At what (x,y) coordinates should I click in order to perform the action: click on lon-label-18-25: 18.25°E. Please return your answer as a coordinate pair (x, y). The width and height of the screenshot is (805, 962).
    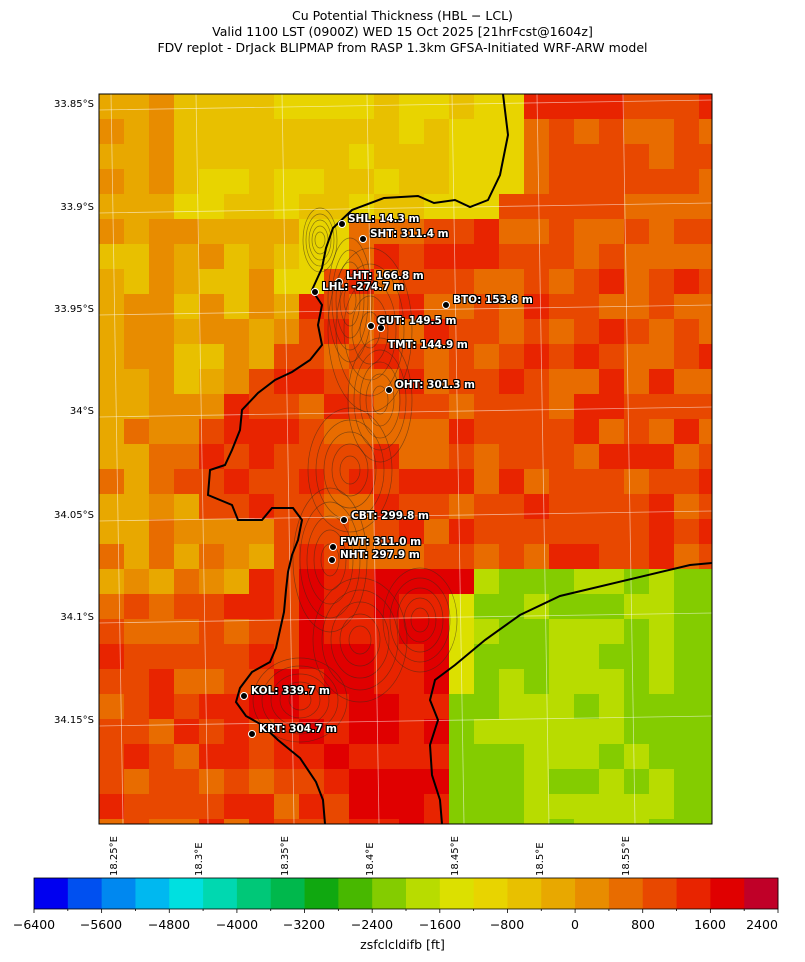
    Looking at the image, I should click on (114, 856).